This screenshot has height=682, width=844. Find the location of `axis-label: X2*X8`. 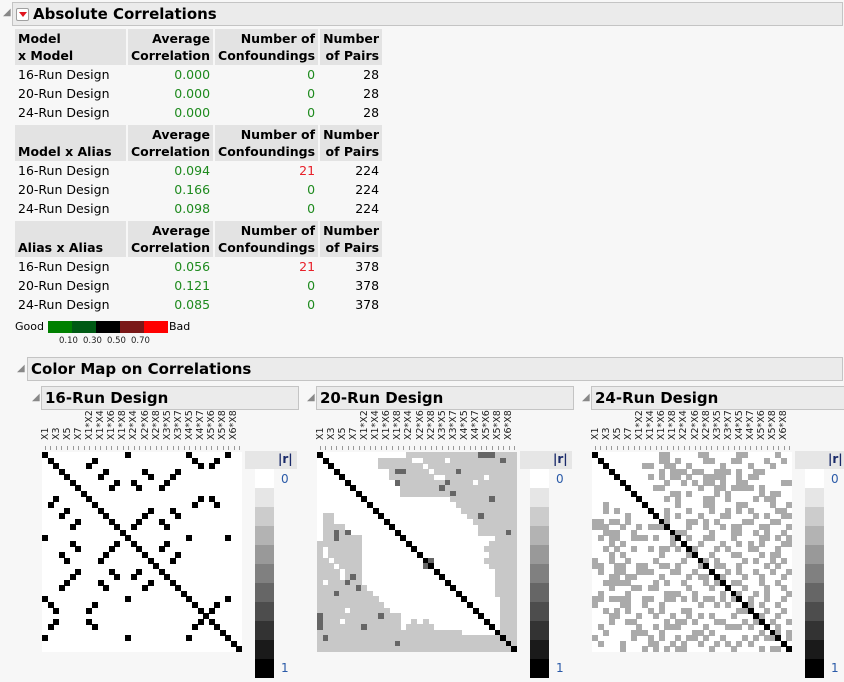

axis-label: X2*X8 is located at coordinates (156, 425).